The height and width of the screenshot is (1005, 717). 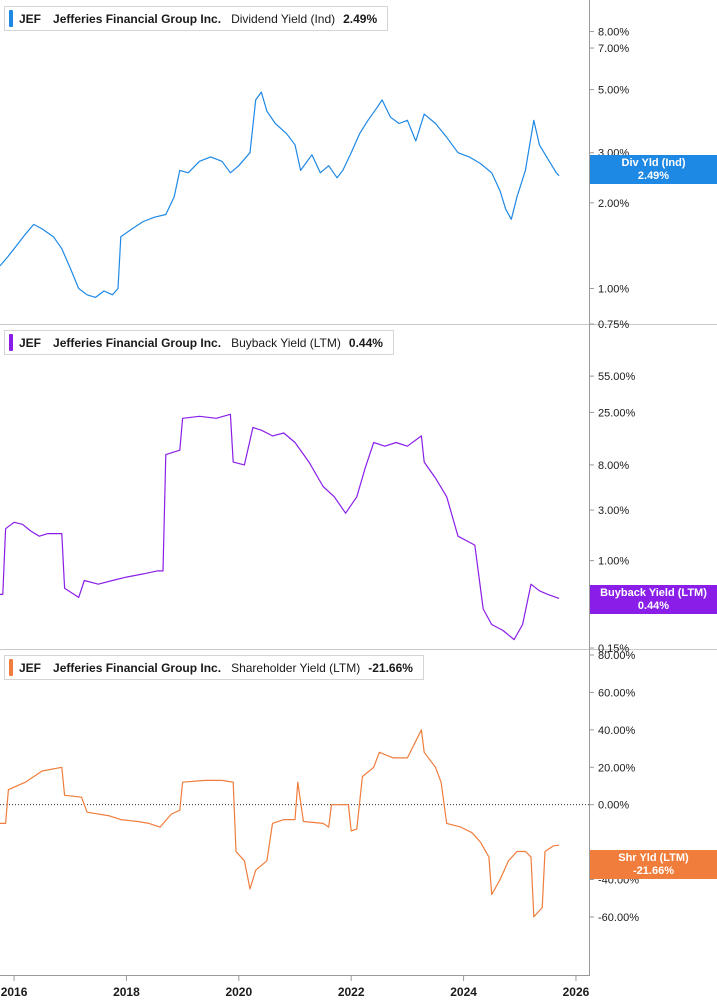 What do you see at coordinates (653, 870) in the screenshot?
I see `flag-value: -21.66%` at bounding box center [653, 870].